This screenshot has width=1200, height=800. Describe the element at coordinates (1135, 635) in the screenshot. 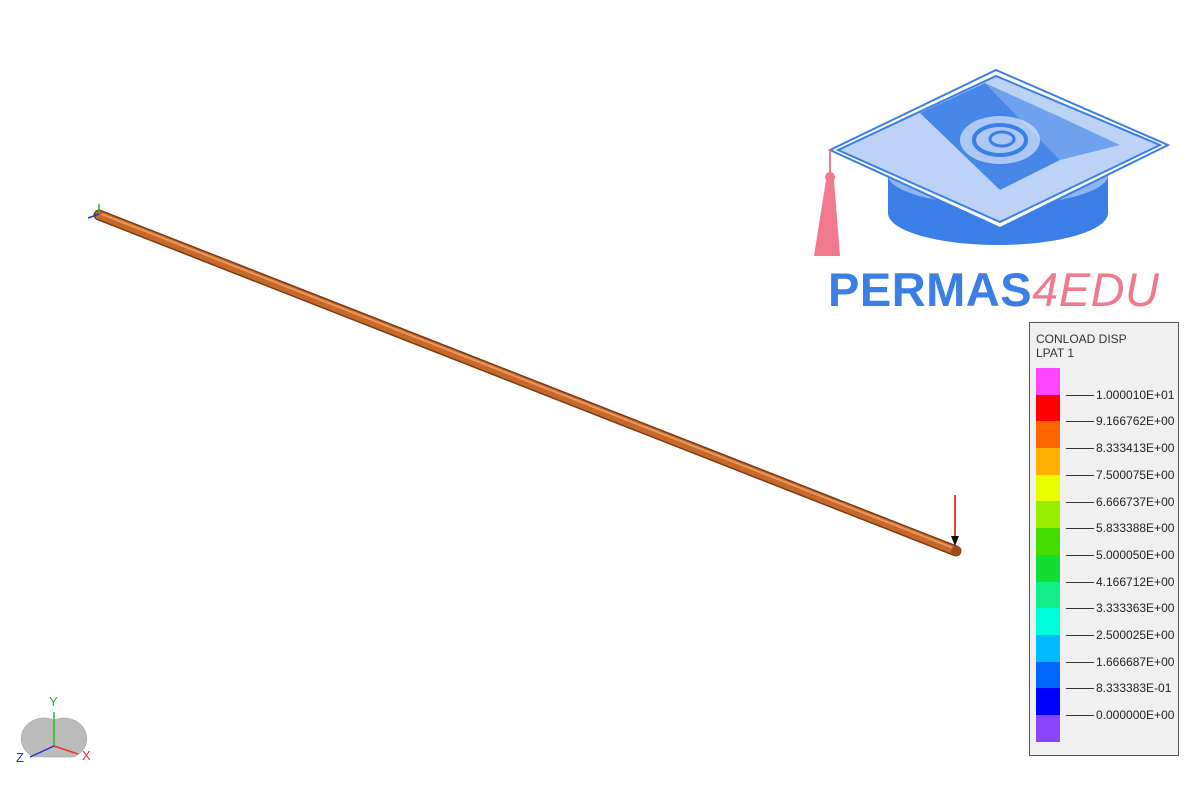

I see `legend-value-label: 2.500025E+00` at that location.